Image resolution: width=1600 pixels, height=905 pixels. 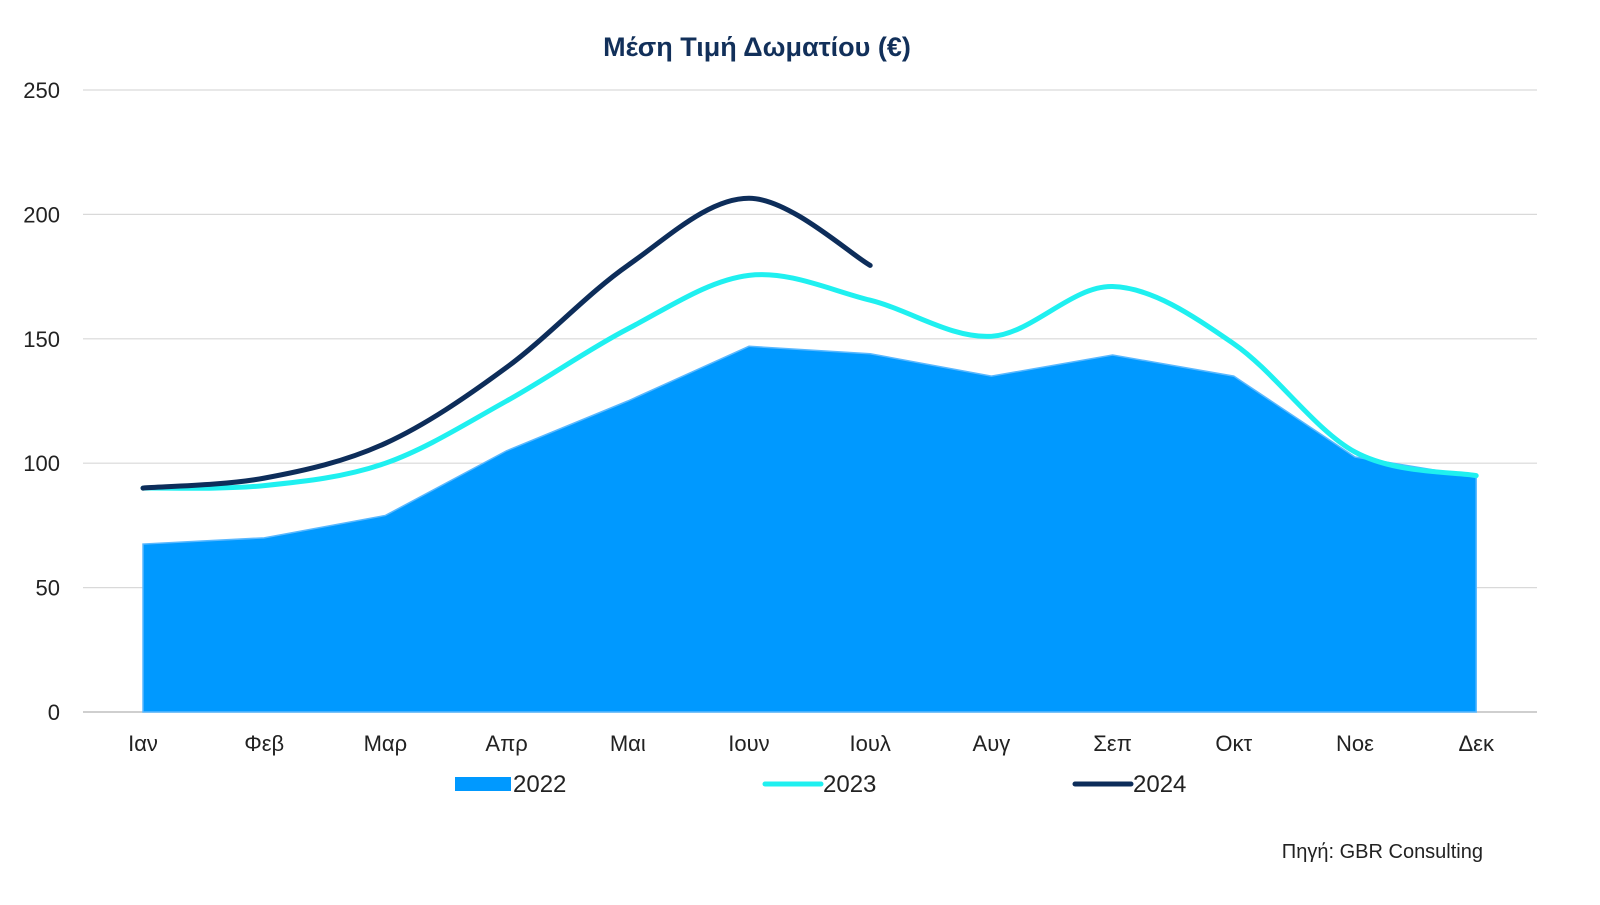 I want to click on x-tick-label: Μαι, so click(x=628, y=743).